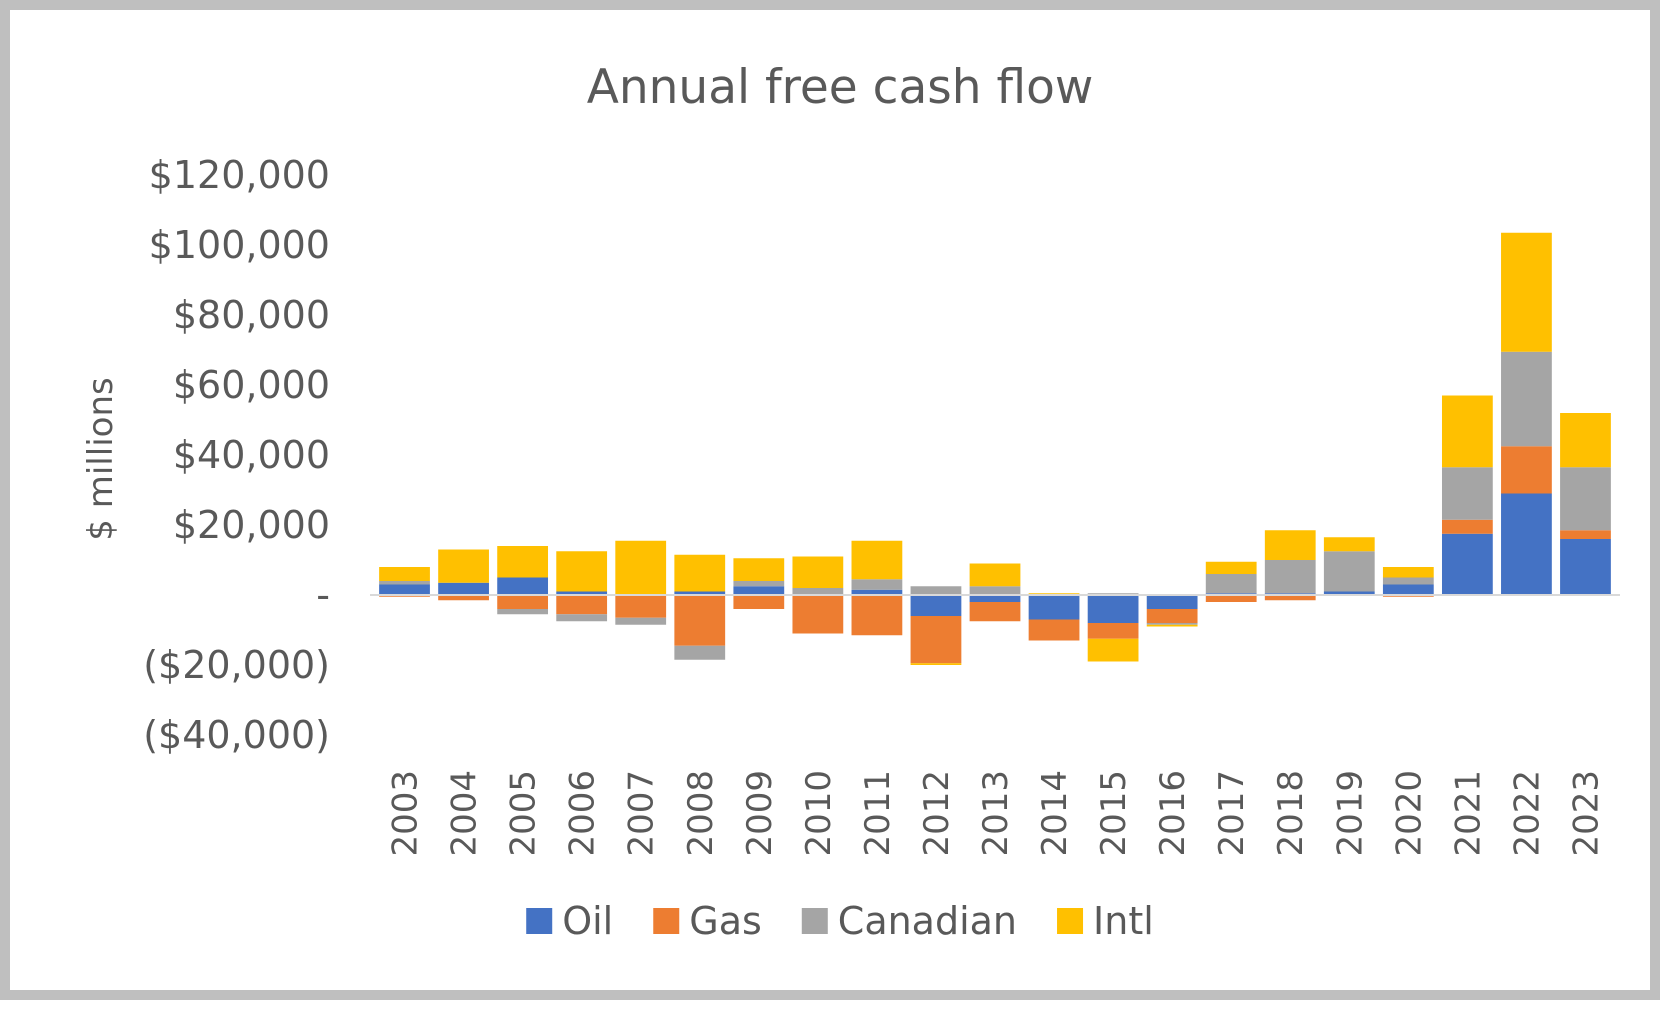 This screenshot has height=1010, width=1660. I want to click on x-tick-label: 2008, so click(701, 813).